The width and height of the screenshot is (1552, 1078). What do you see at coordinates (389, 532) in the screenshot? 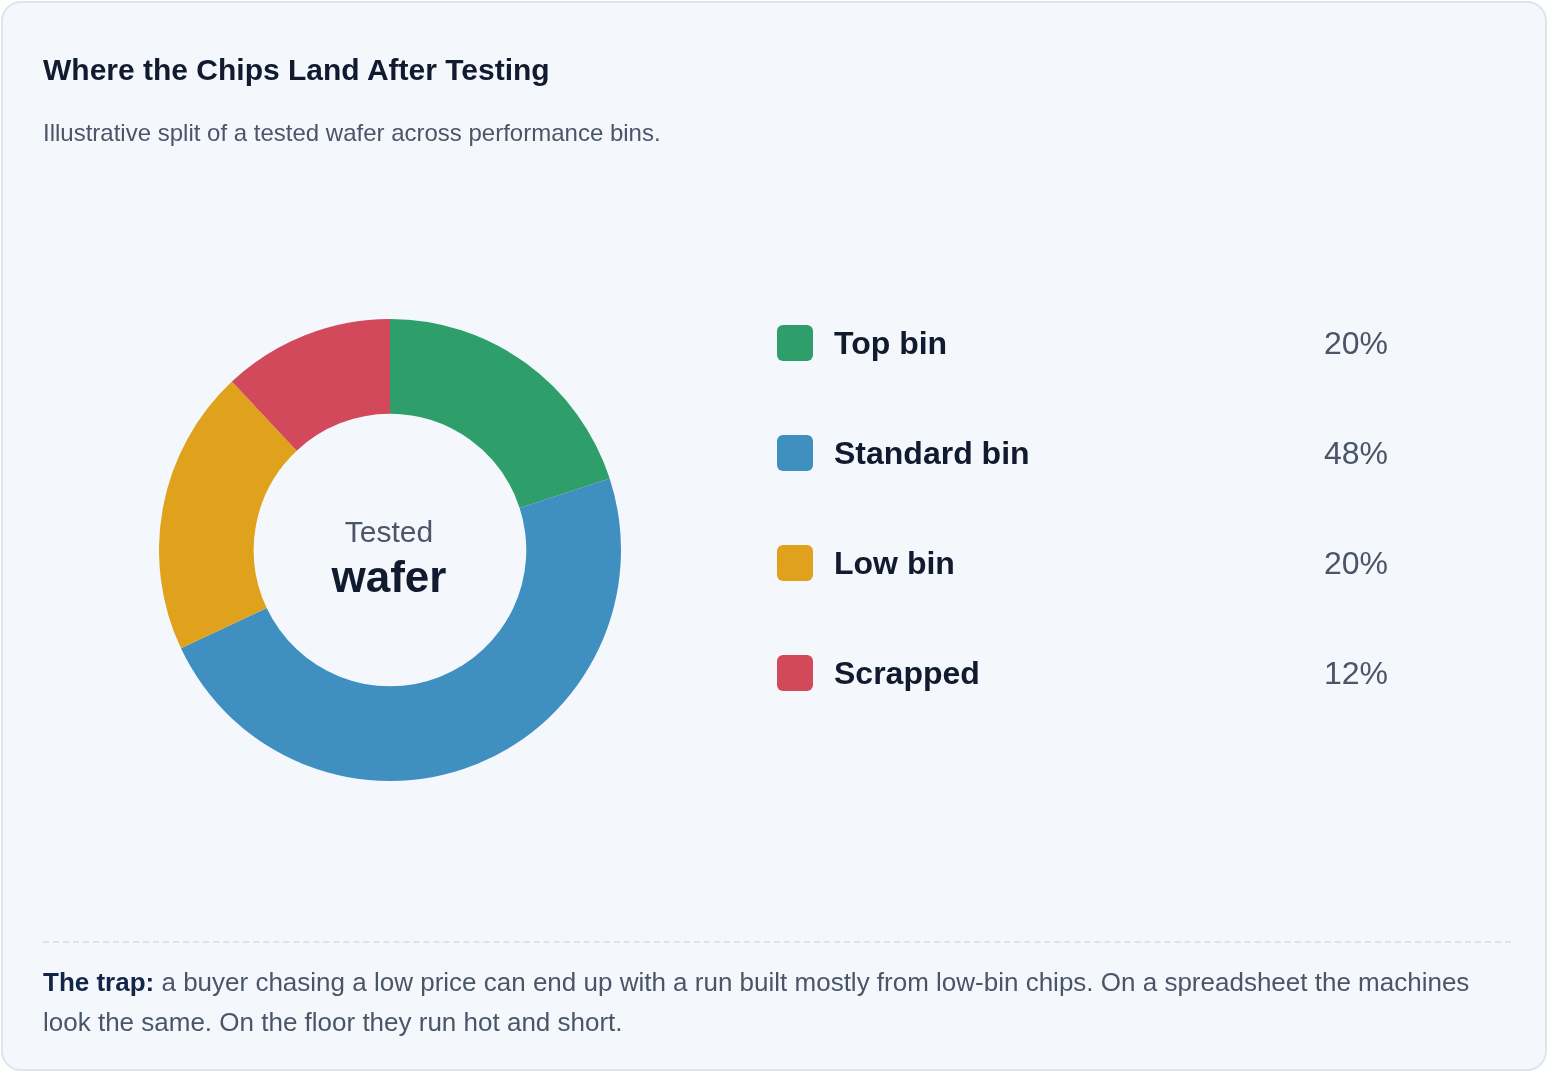
I see `text: Tested` at bounding box center [389, 532].